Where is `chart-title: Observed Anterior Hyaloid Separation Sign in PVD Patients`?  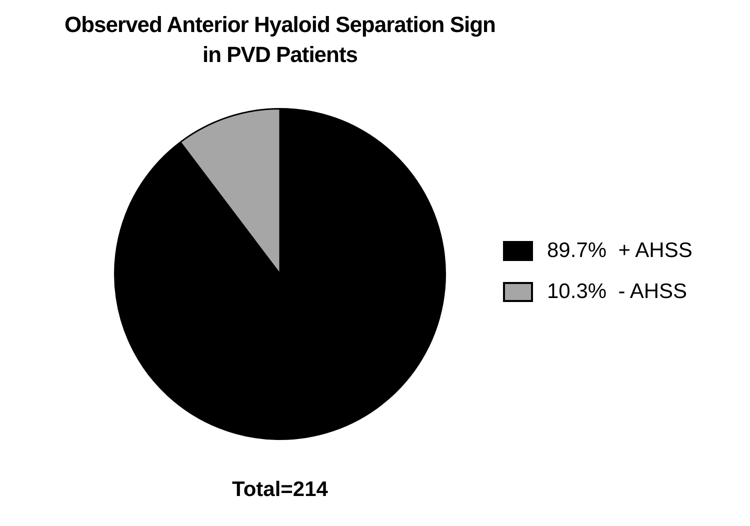
chart-title: Observed Anterior Hyaloid Separation Sign in PVD Patients is located at coordinates (279, 40).